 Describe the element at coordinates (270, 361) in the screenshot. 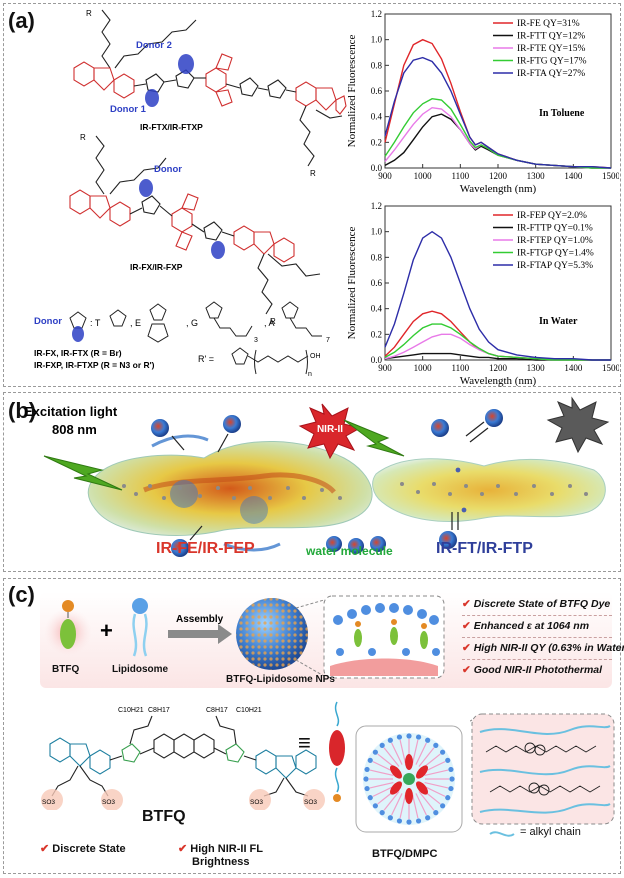

I see `rprime-structure` at that location.